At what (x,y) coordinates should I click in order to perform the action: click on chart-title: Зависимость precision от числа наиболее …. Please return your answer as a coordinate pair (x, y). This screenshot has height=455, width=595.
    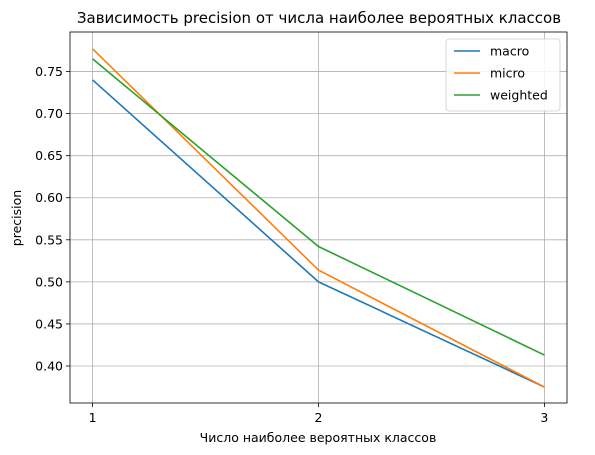
    Looking at the image, I should click on (319, 18).